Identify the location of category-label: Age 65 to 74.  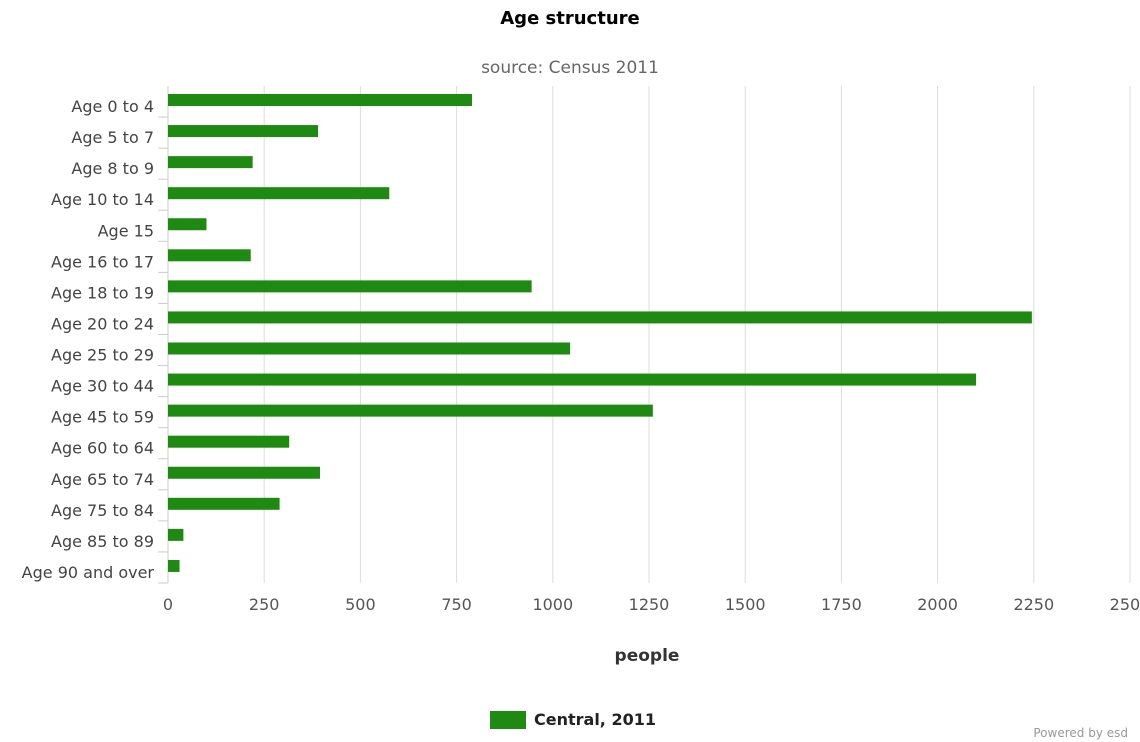
(102, 479).